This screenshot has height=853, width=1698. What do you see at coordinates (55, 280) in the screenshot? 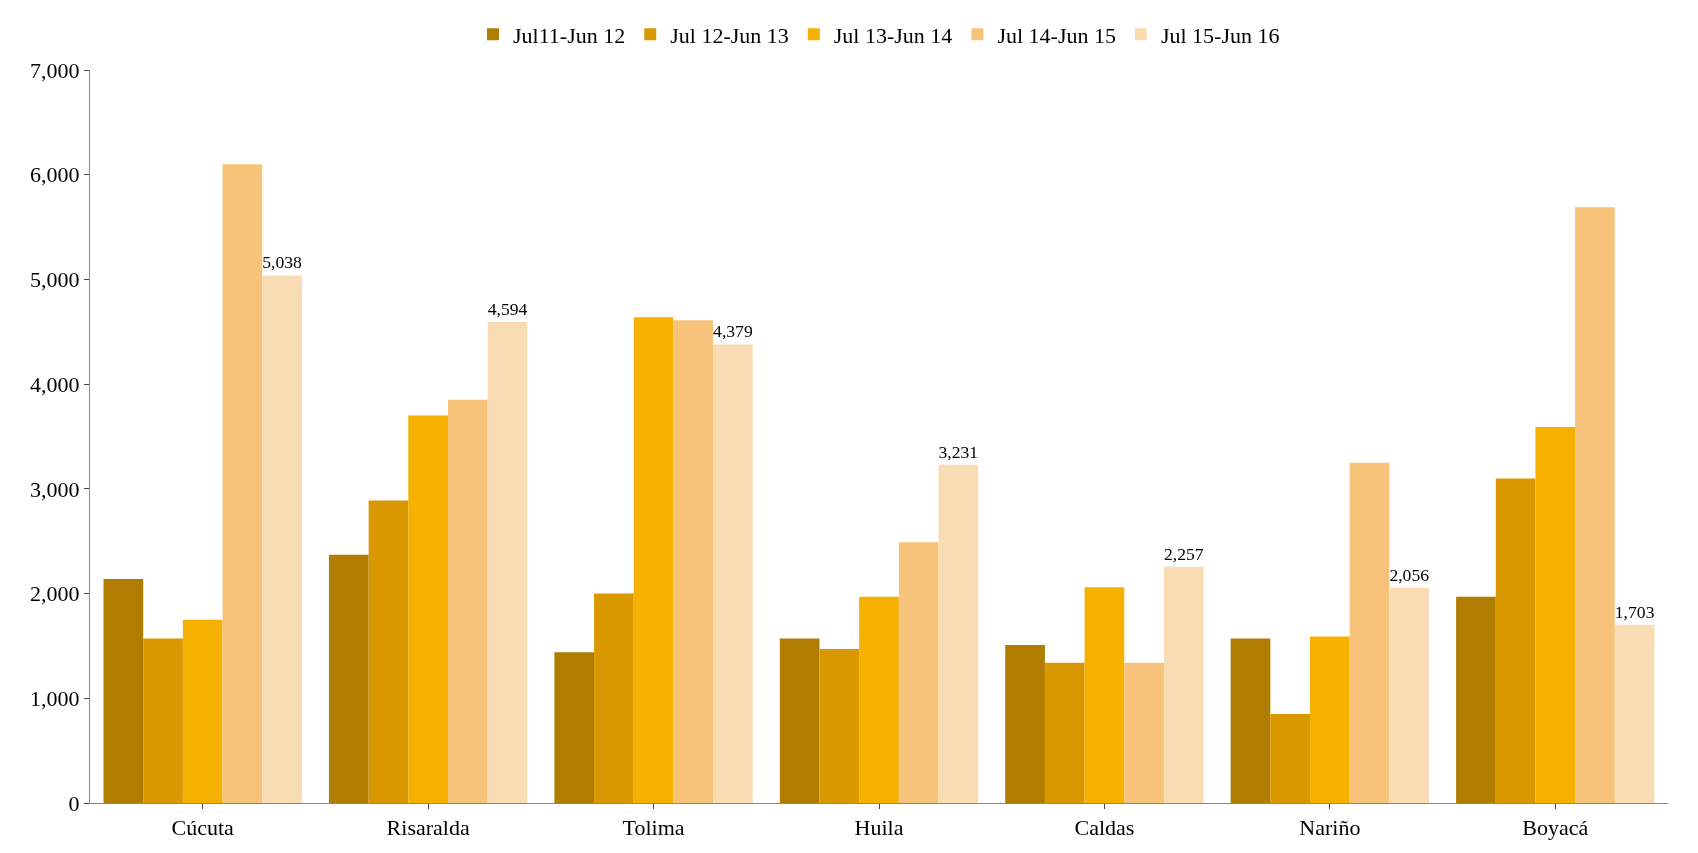
I see `y-tick-label: 5,000` at bounding box center [55, 280].